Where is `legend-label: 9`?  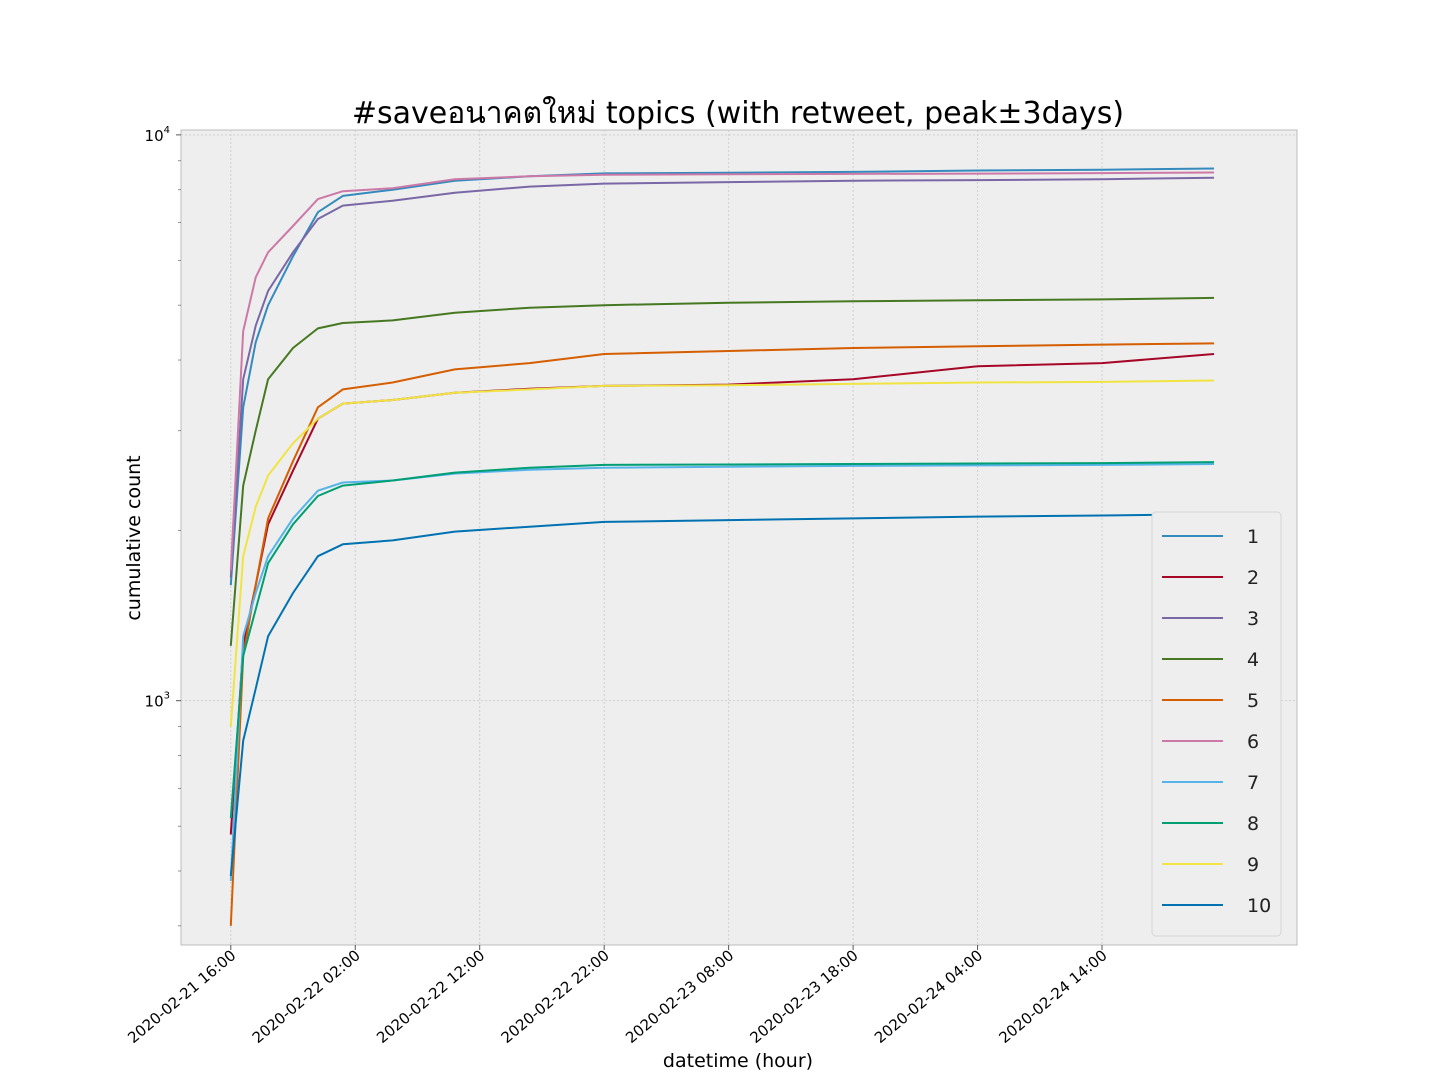
legend-label: 9 is located at coordinates (1253, 865).